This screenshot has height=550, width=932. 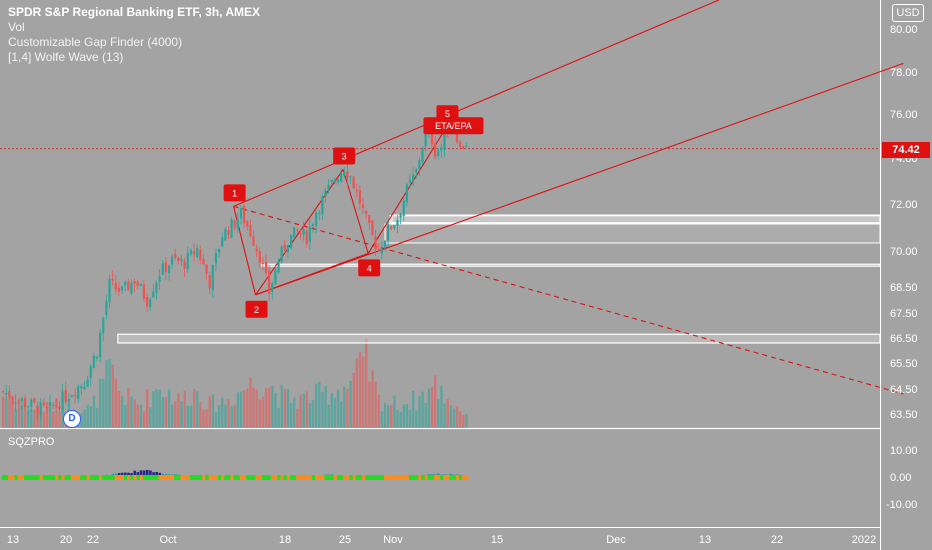 I want to click on wave-pivot-label: 4, so click(x=369, y=268).